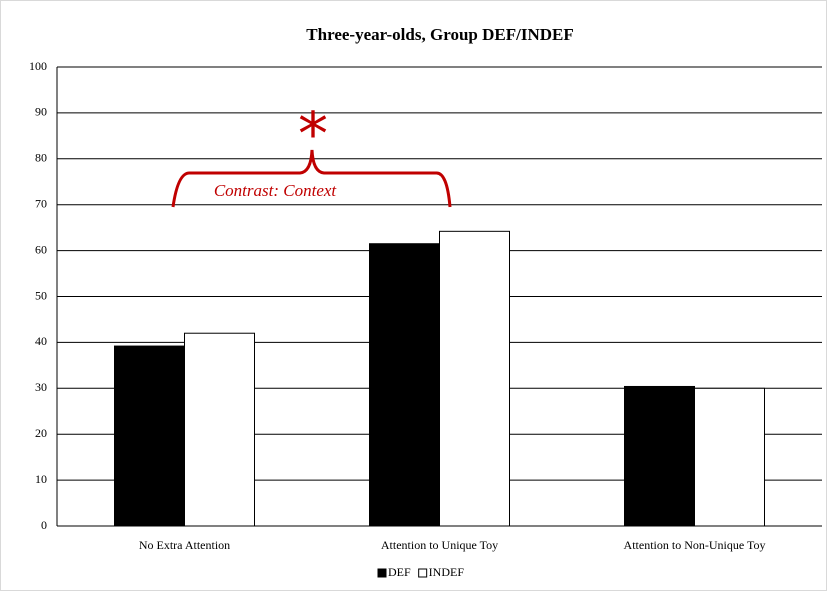 The width and height of the screenshot is (827, 591). Describe the element at coordinates (276, 190) in the screenshot. I see `annotation-text: Contrast: Context` at that location.